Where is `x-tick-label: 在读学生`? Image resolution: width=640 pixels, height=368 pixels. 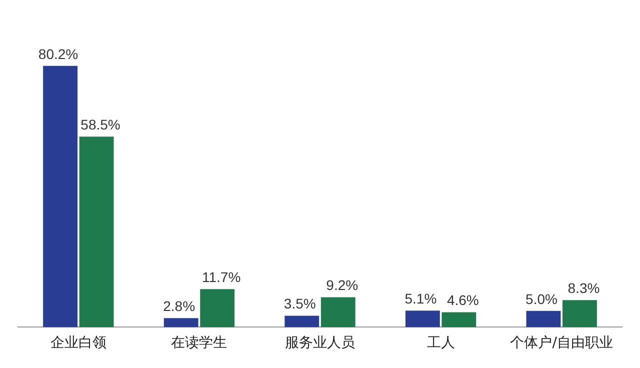
x-tick-label: 在读学生 is located at coordinates (199, 343).